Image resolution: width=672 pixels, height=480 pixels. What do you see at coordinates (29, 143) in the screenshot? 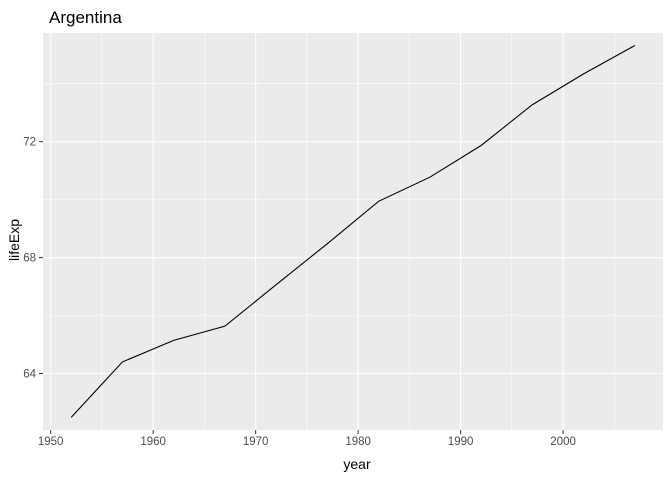
I see `y-tick-label: 72` at bounding box center [29, 143].